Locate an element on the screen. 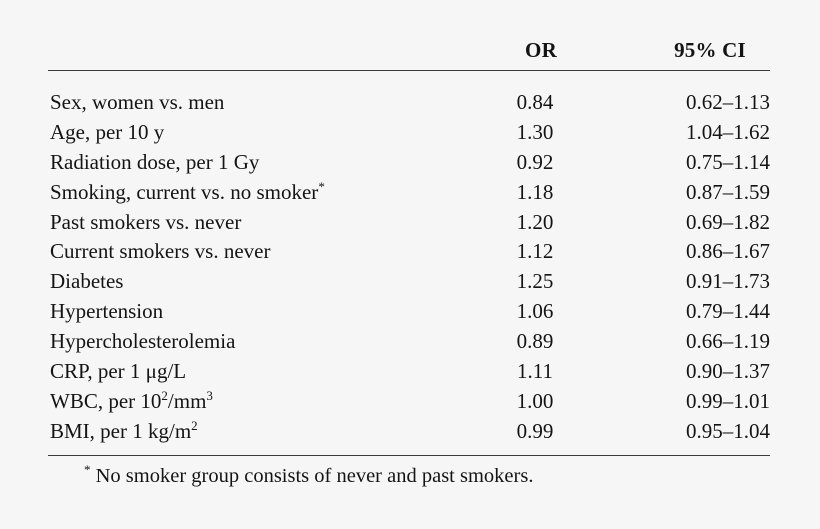 The image size is (820, 529). table-row: Radiation dose, per 1 Gy 0.92 0.75–1.14 is located at coordinates (409, 163).